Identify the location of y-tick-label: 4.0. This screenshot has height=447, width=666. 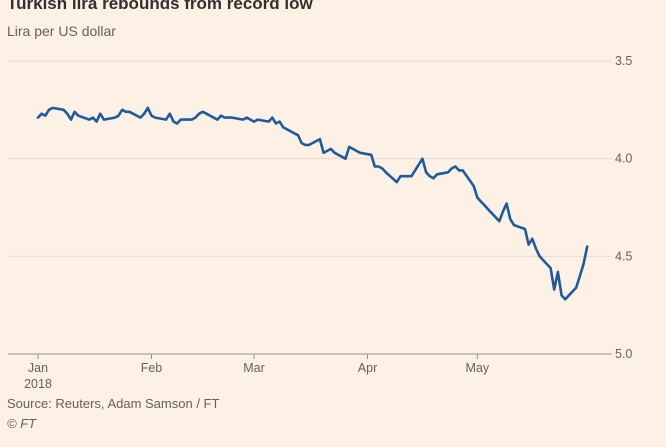
(623, 159).